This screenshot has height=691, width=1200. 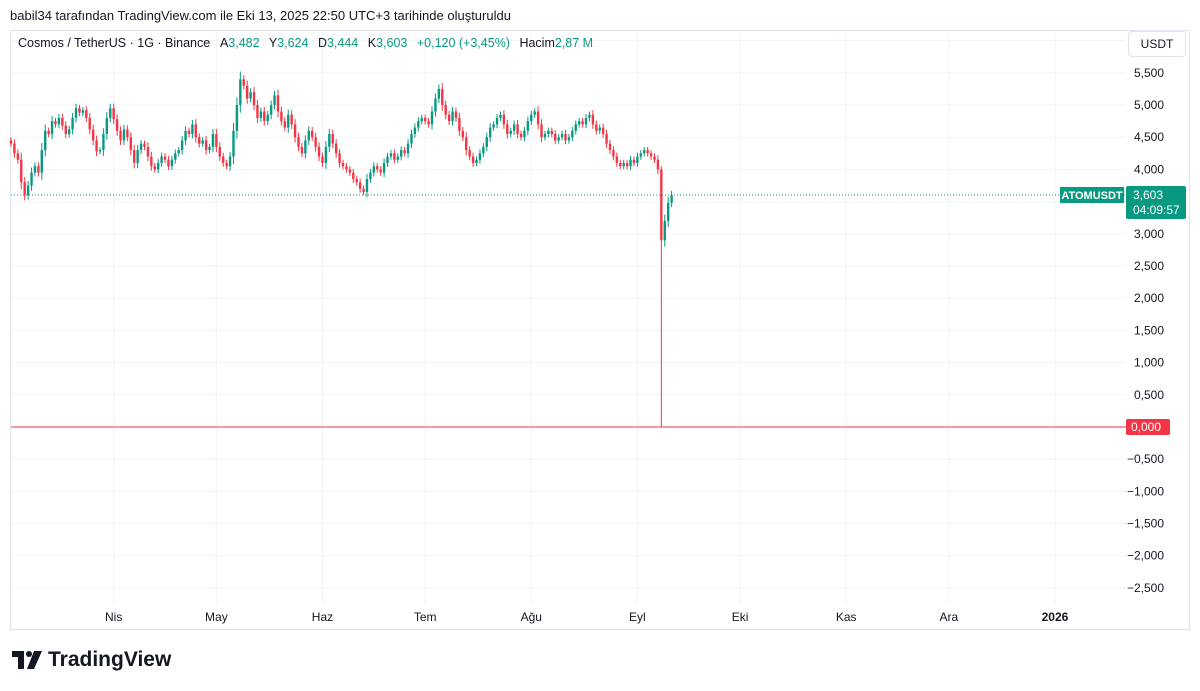 What do you see at coordinates (1156, 202) in the screenshot?
I see `price-tag-bg` at bounding box center [1156, 202].